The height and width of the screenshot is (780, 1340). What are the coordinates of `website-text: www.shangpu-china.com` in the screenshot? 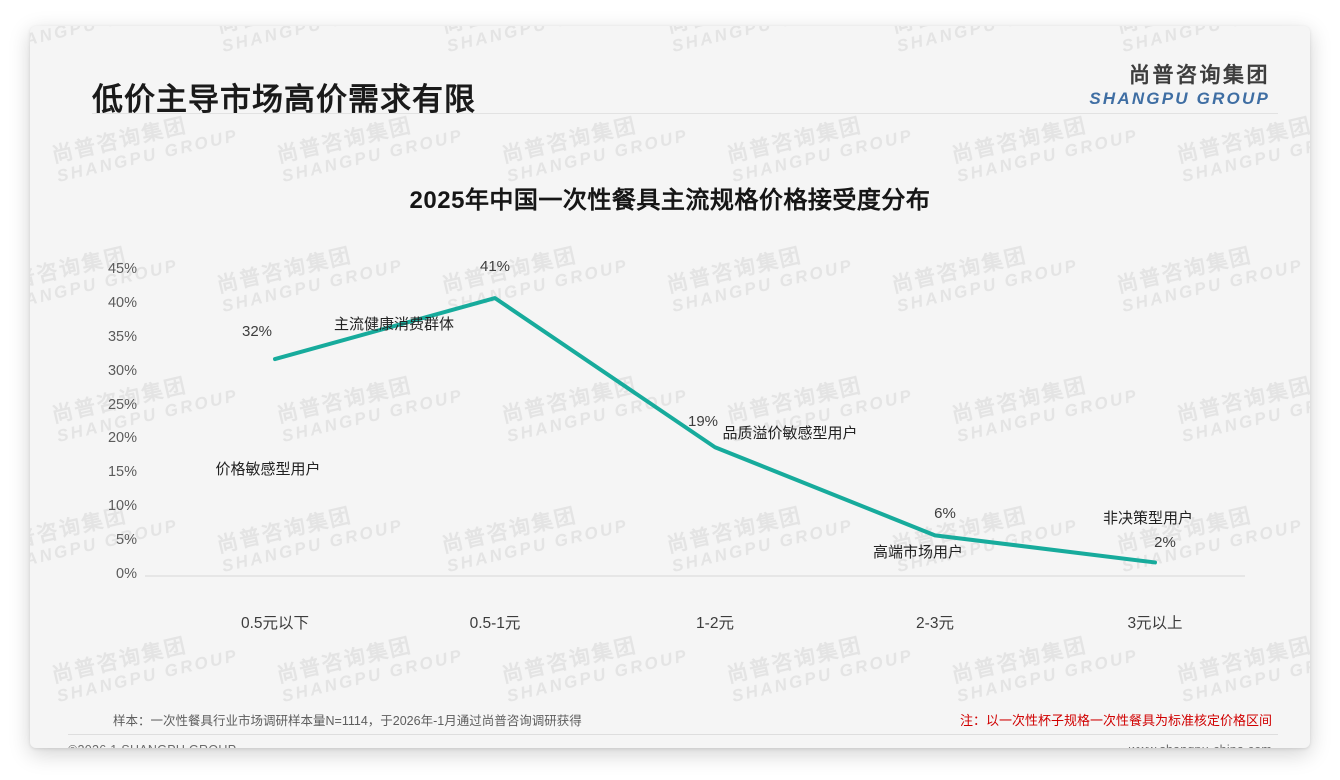 It's located at (1200, 745).